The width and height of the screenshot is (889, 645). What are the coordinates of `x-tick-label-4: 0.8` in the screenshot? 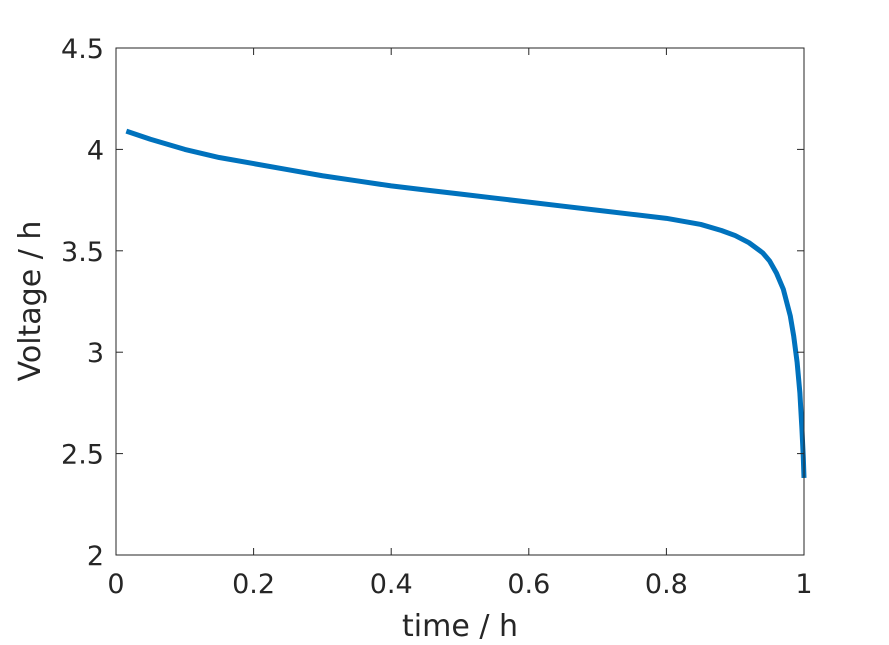 It's located at (666, 584).